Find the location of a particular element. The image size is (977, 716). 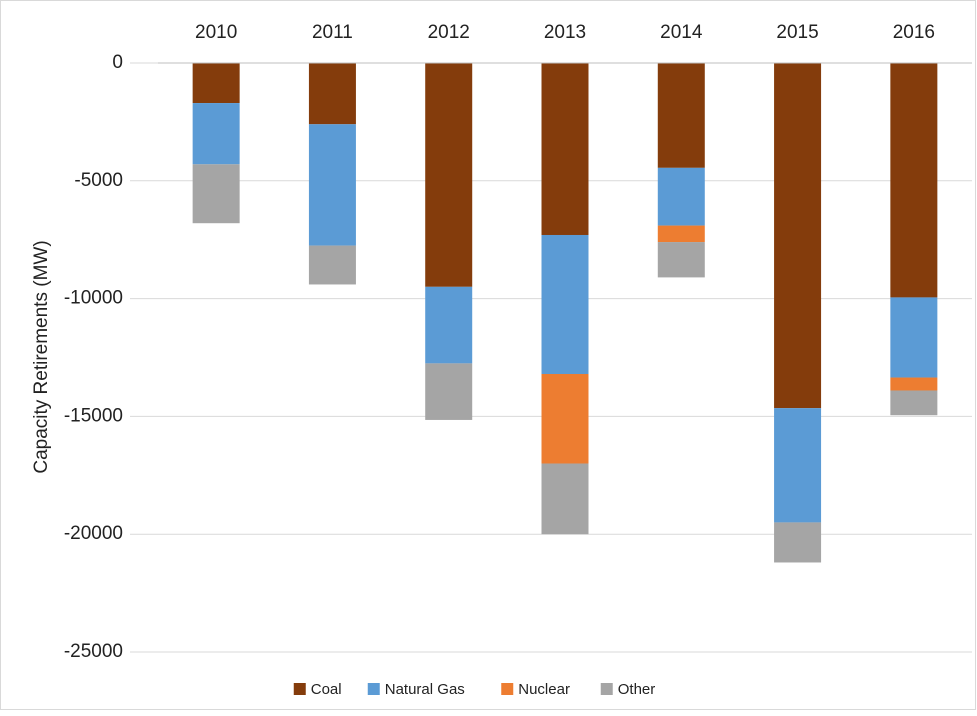

x-tick-label: 2015 is located at coordinates (797, 32).